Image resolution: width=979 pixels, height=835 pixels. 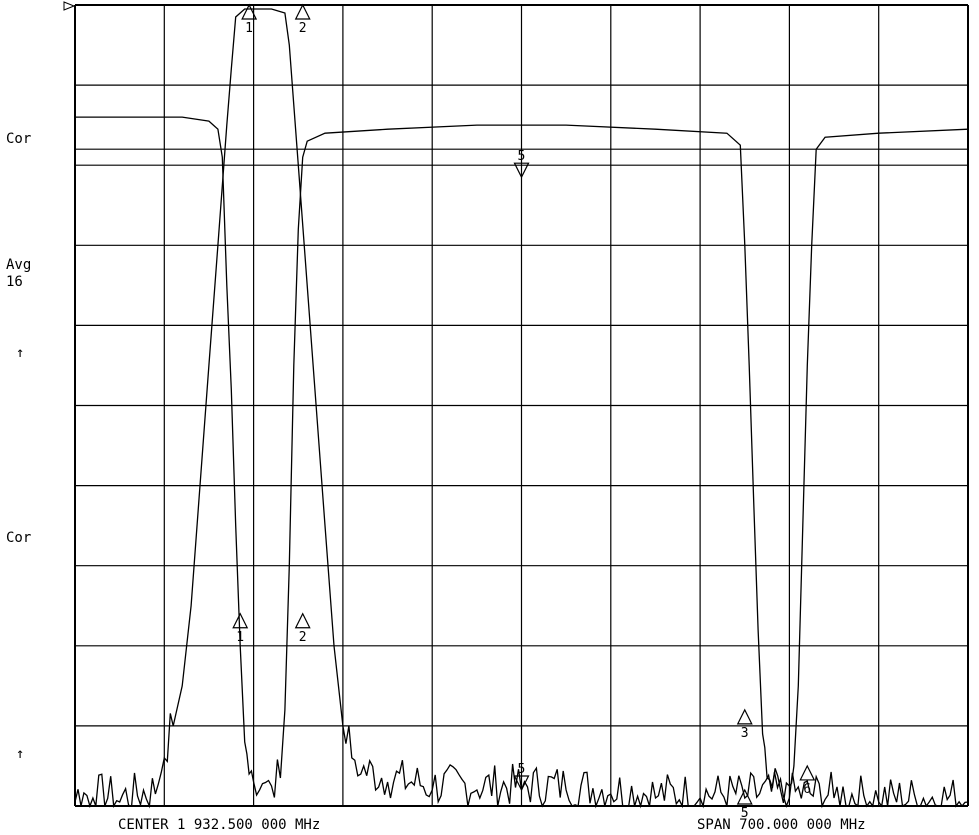 What do you see at coordinates (745, 733) in the screenshot?
I see `marker-3-label: 3` at bounding box center [745, 733].